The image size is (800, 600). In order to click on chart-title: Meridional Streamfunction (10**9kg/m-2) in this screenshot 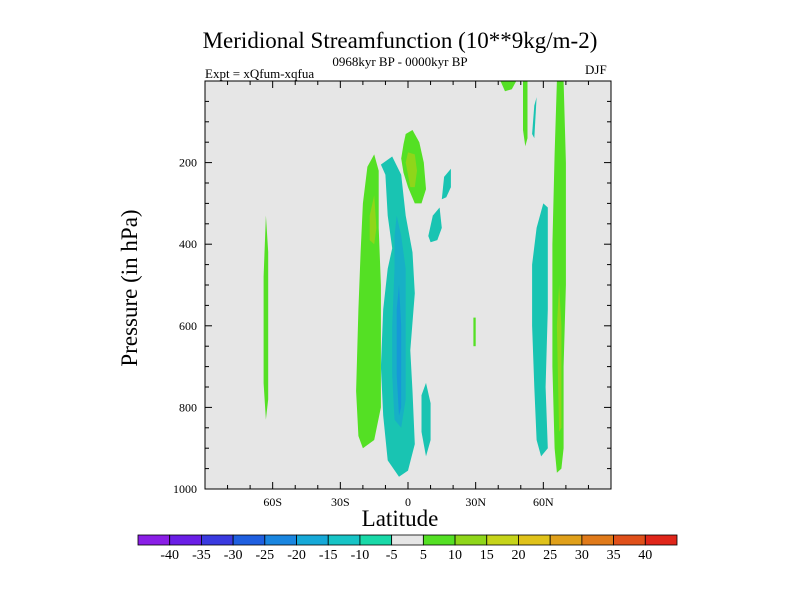, I will do `click(400, 40)`.